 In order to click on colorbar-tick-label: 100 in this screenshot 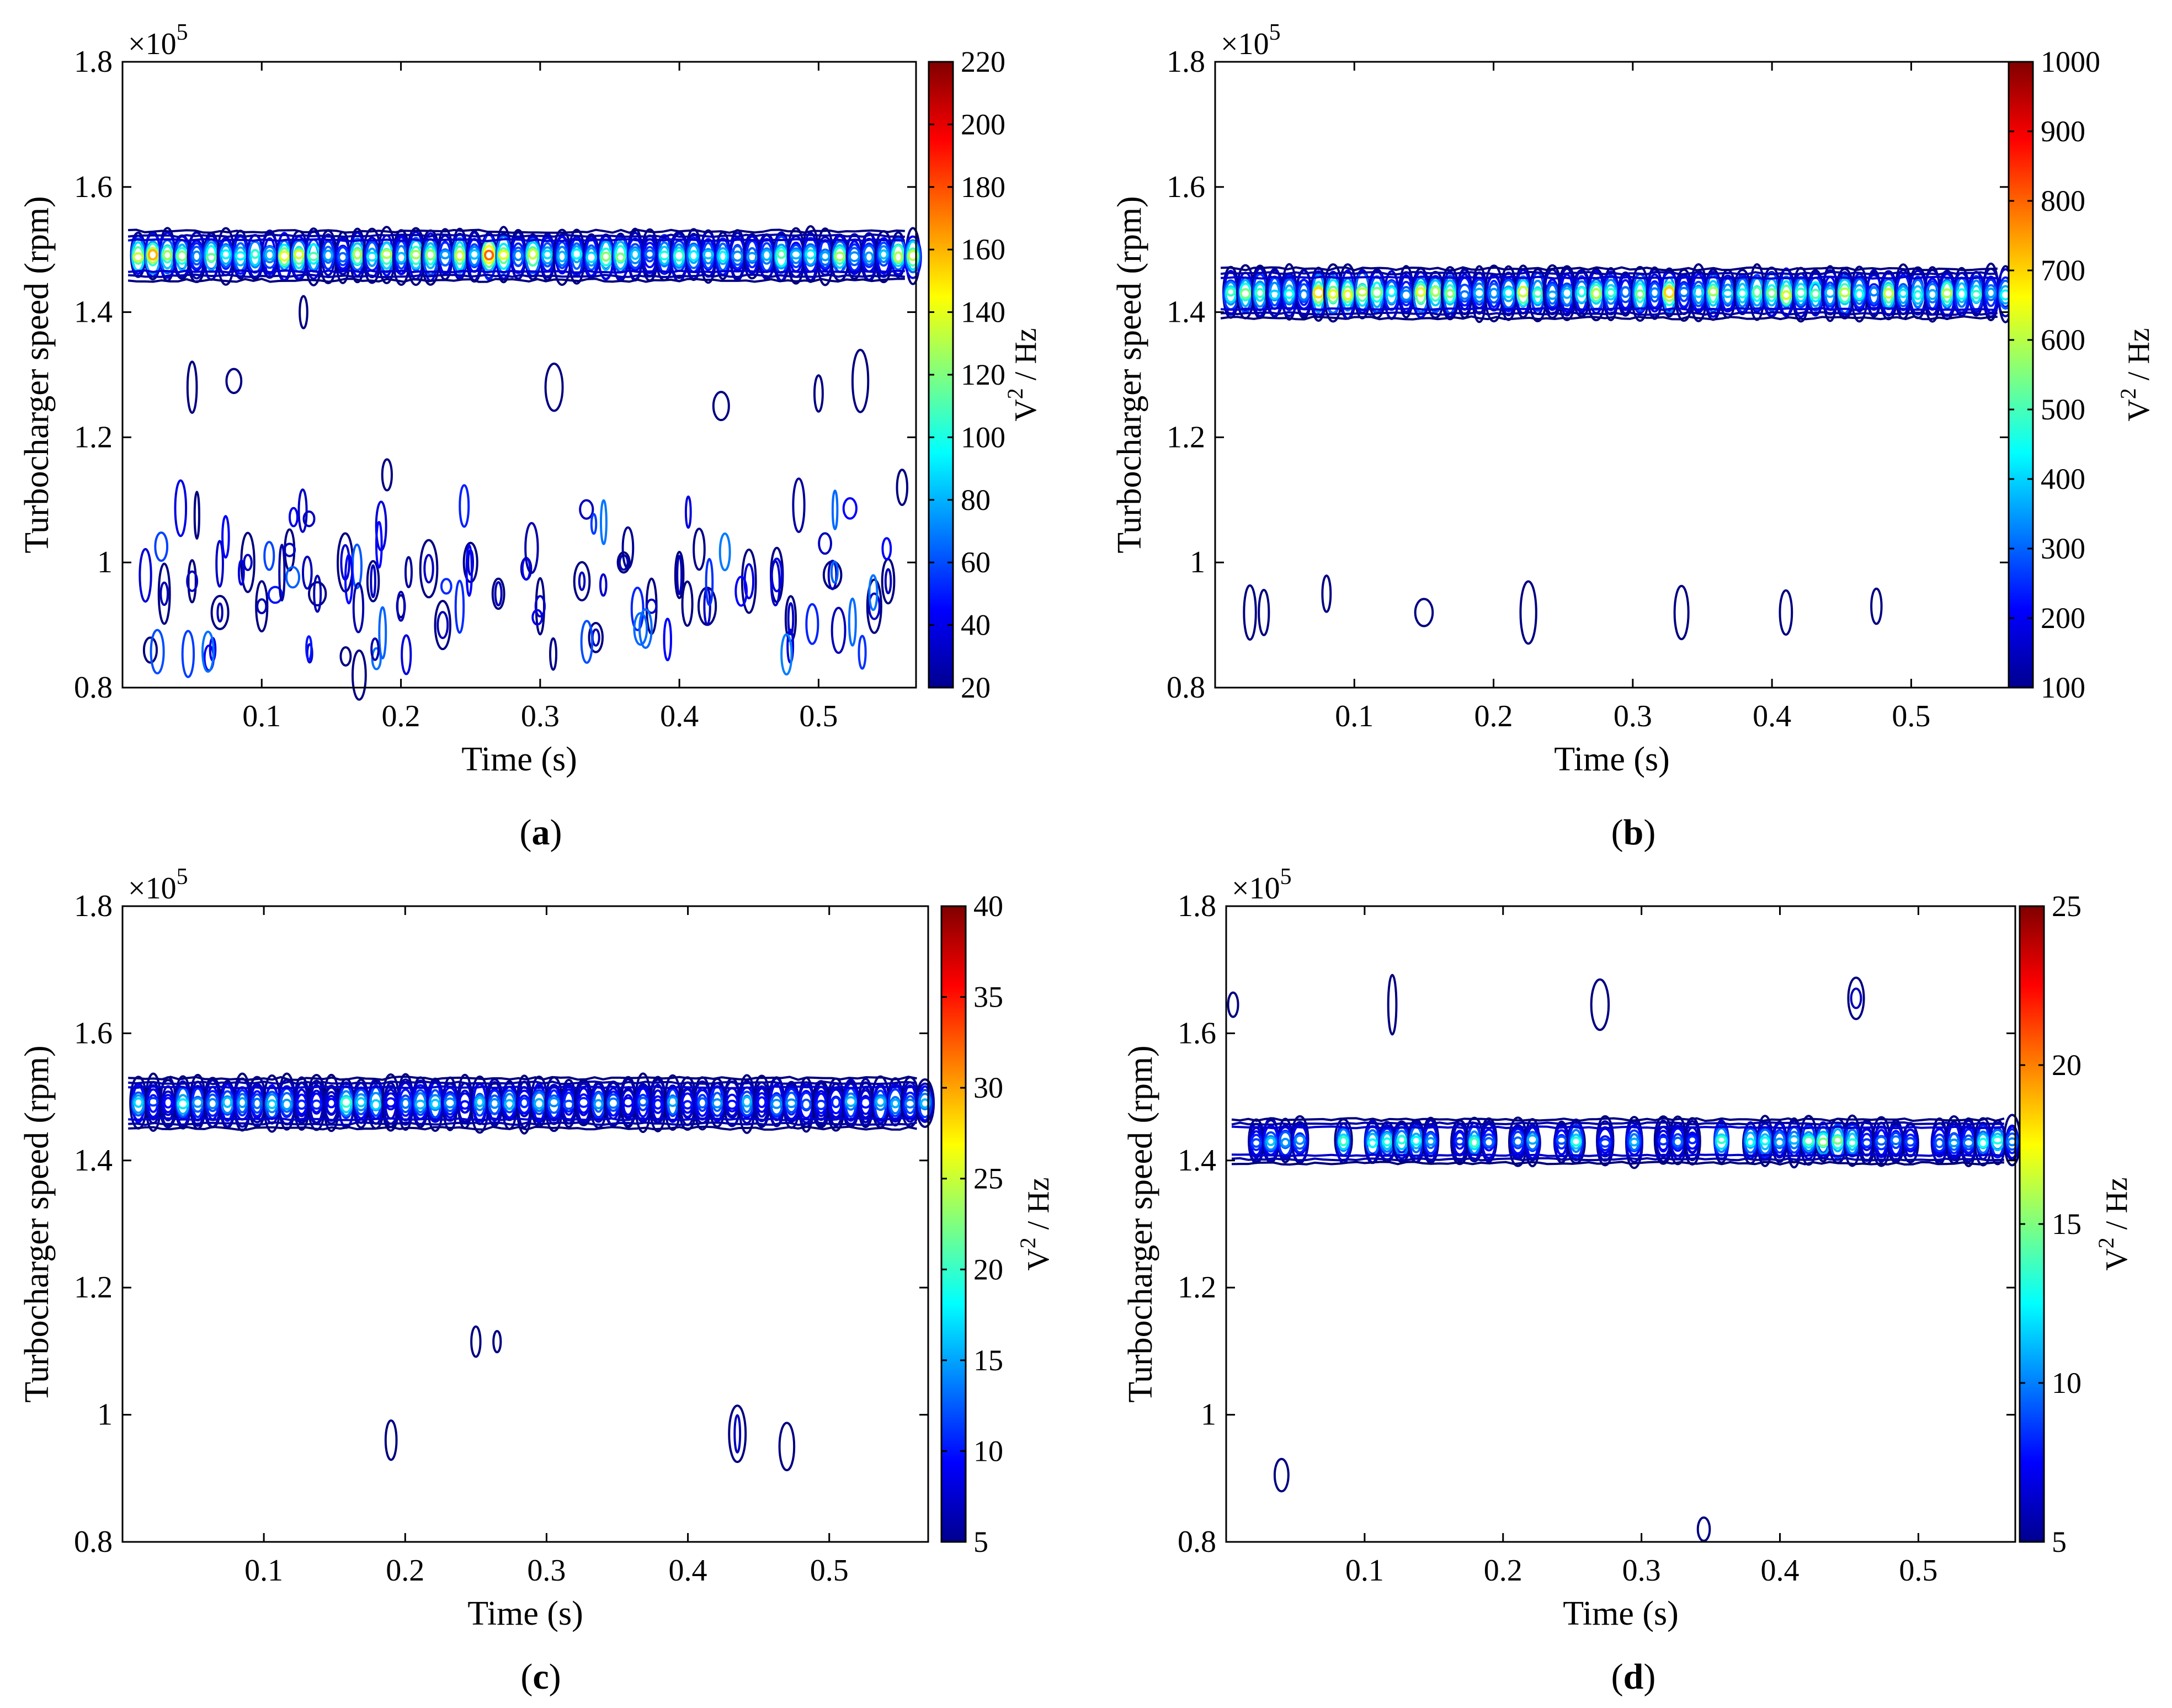, I will do `click(2063, 687)`.